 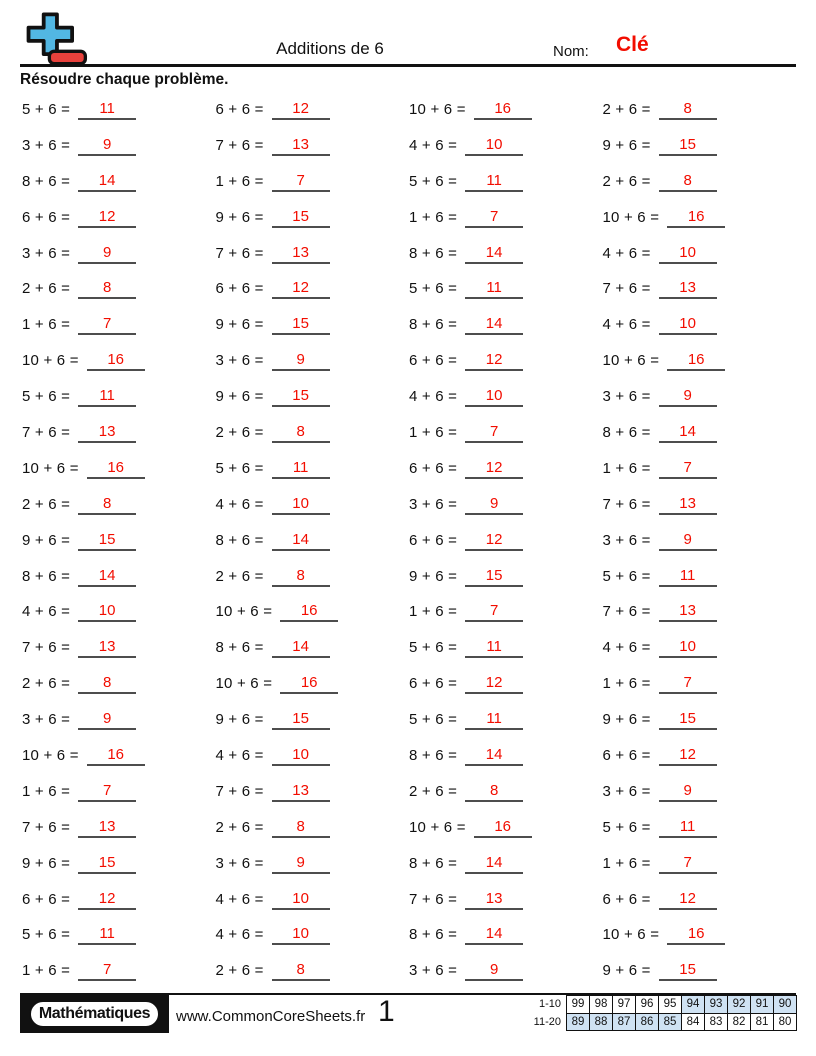 What do you see at coordinates (762, 1021) in the screenshot?
I see `score-cell: 81` at bounding box center [762, 1021].